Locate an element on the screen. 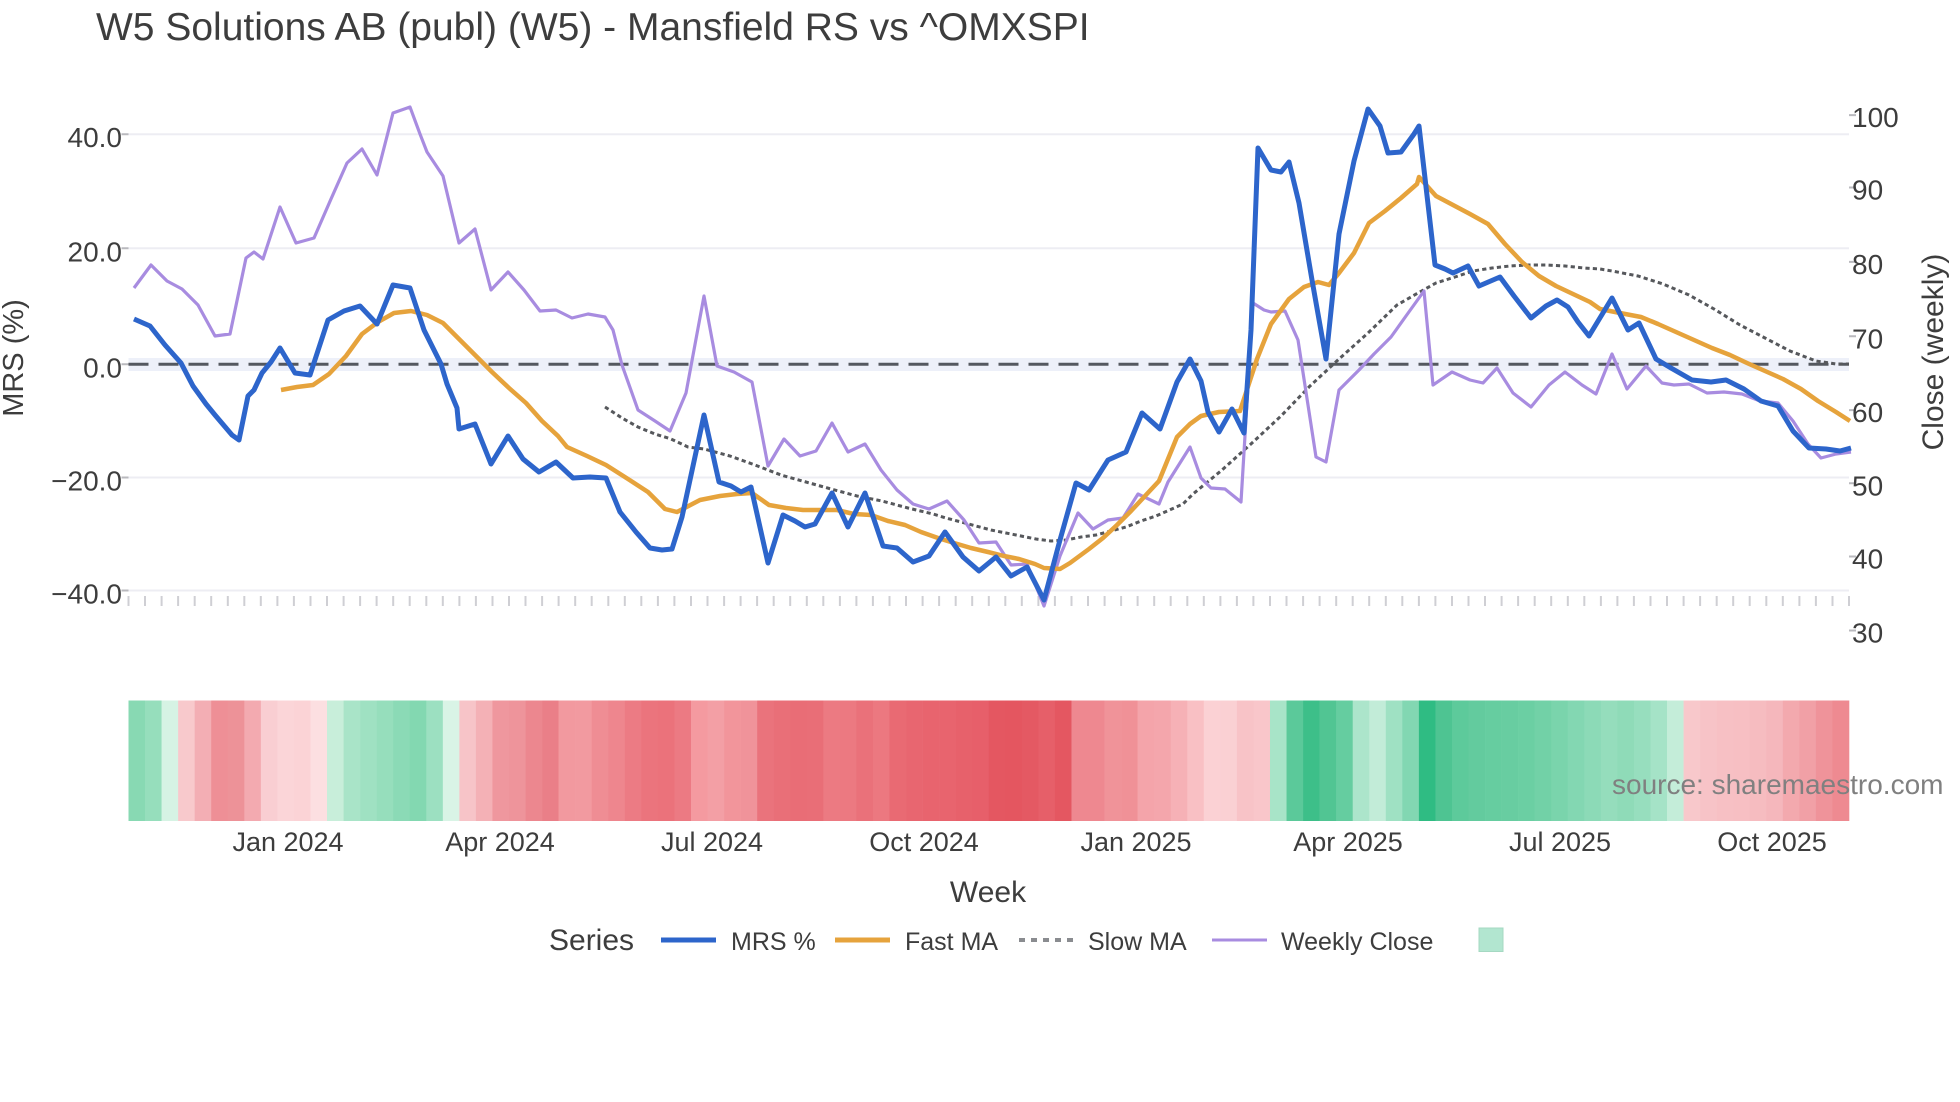 The image size is (1960, 1102). svg-text: Jan 2024 is located at coordinates (287, 842).